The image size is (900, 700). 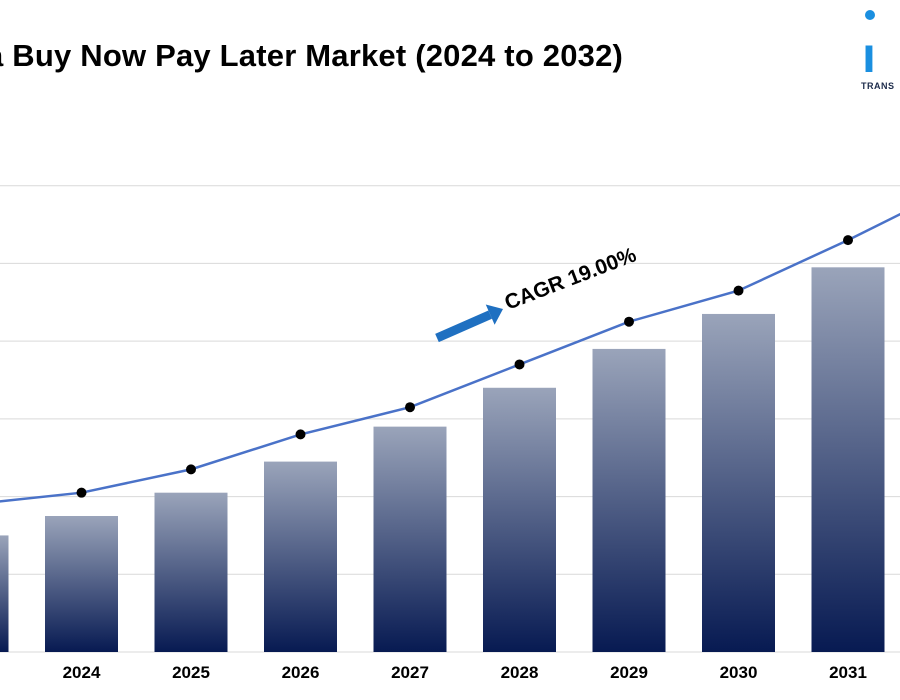 What do you see at coordinates (410, 672) in the screenshot?
I see `x-tick-label-2027: 2027` at bounding box center [410, 672].